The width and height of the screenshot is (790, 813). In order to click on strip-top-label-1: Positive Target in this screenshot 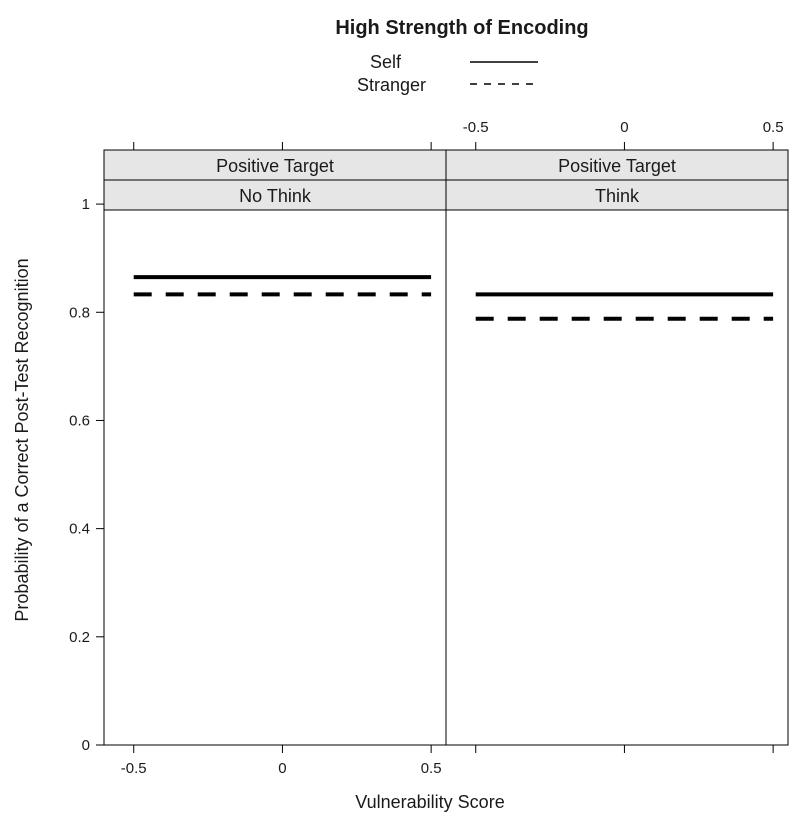, I will do `click(275, 166)`.